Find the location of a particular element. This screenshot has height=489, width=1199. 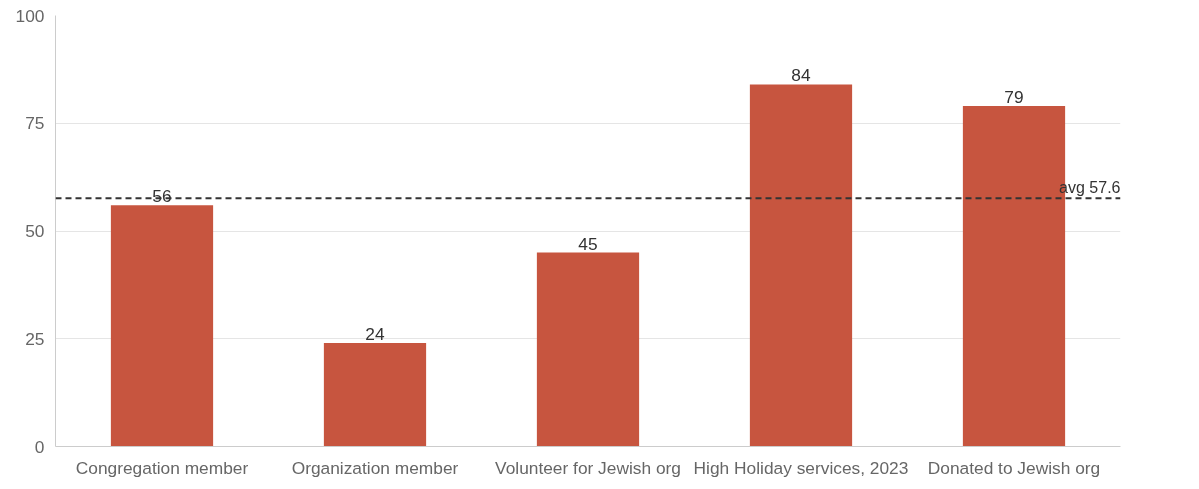

data-label: 24 is located at coordinates (375, 334).